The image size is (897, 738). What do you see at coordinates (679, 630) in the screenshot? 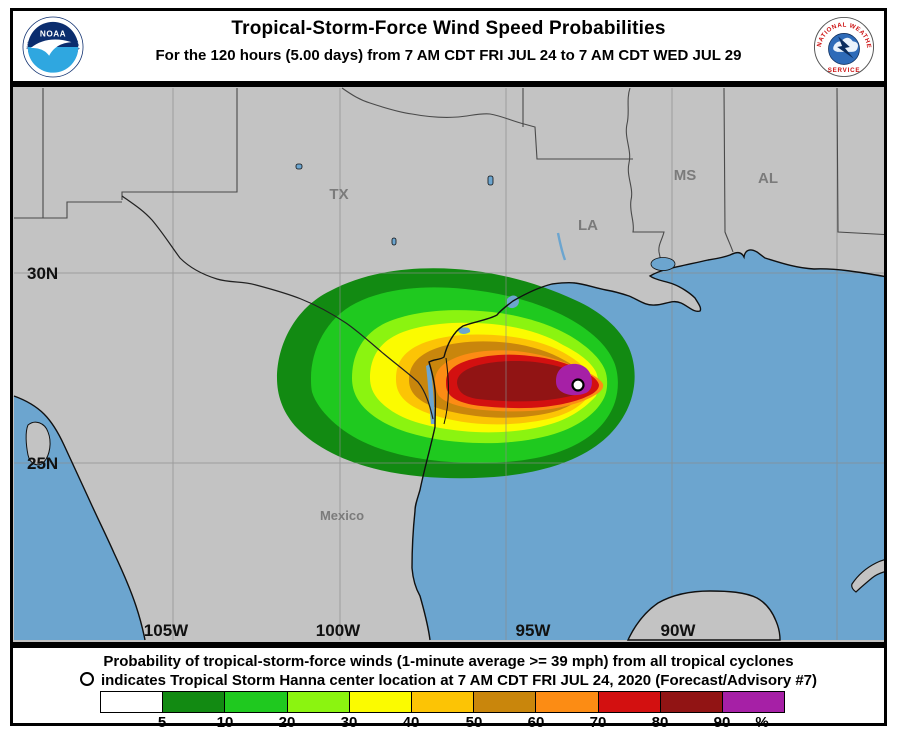
I see `lon-label-90w: 90W` at bounding box center [679, 630].